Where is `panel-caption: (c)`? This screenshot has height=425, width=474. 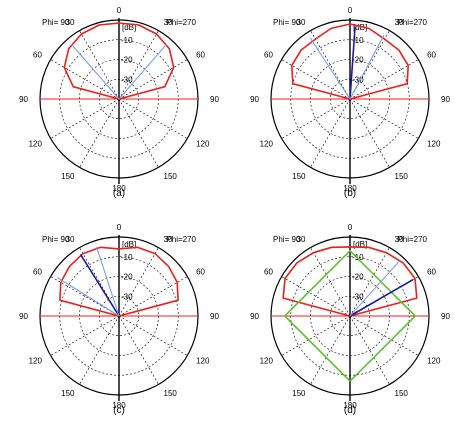 panel-caption: (c) is located at coordinates (119, 410).